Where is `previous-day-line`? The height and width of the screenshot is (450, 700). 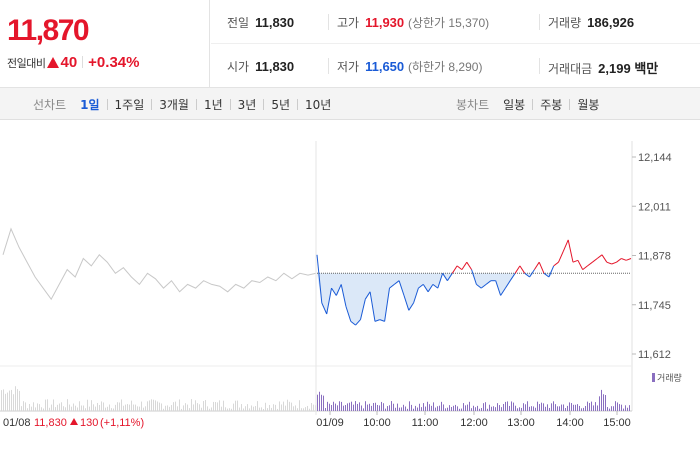 previous-day-line is located at coordinates (159, 264).